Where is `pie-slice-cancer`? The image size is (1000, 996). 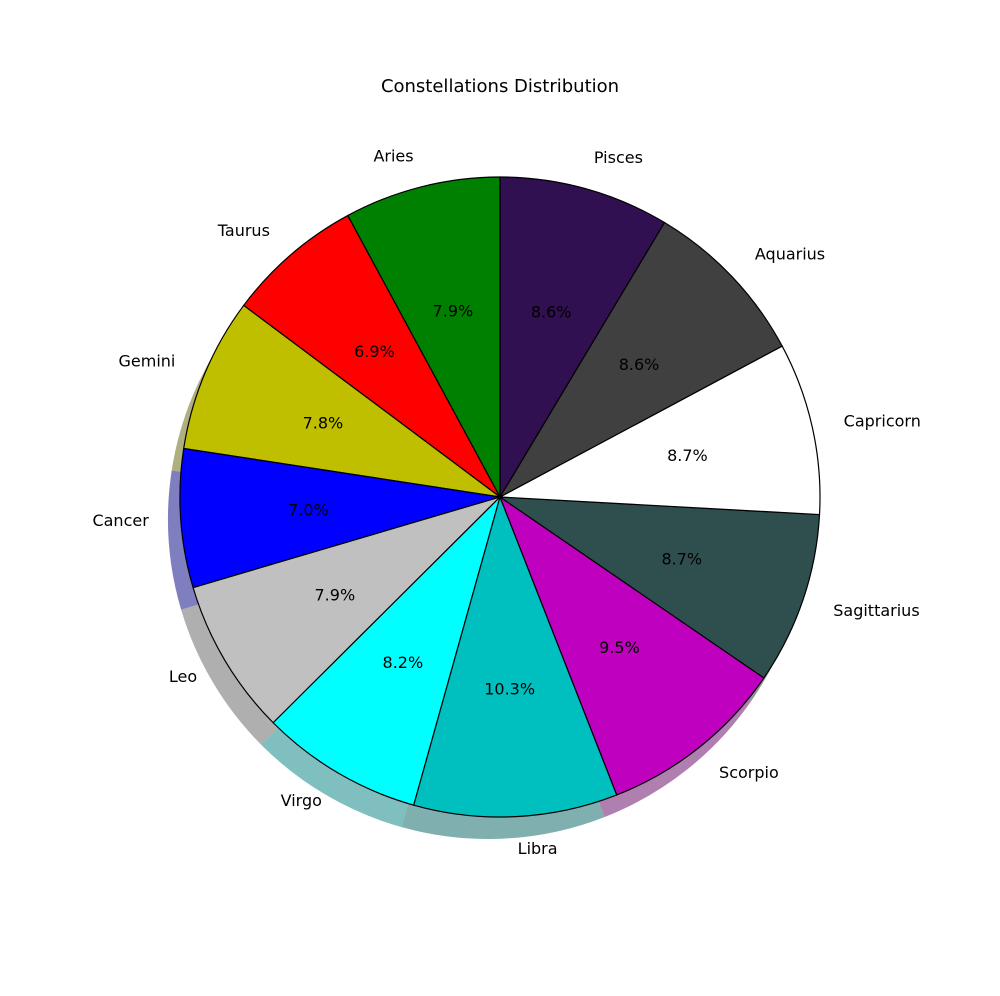
pie-slice-cancer is located at coordinates (340, 518).